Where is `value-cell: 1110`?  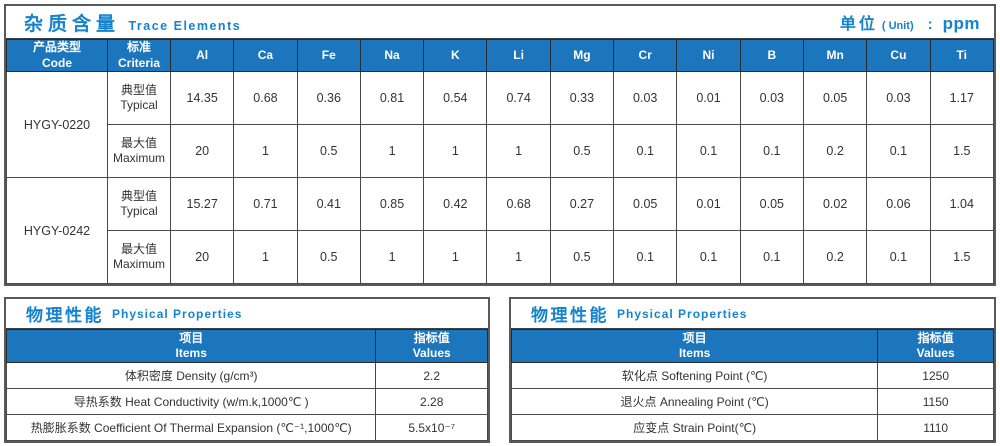
value-cell: 1110 is located at coordinates (935, 428).